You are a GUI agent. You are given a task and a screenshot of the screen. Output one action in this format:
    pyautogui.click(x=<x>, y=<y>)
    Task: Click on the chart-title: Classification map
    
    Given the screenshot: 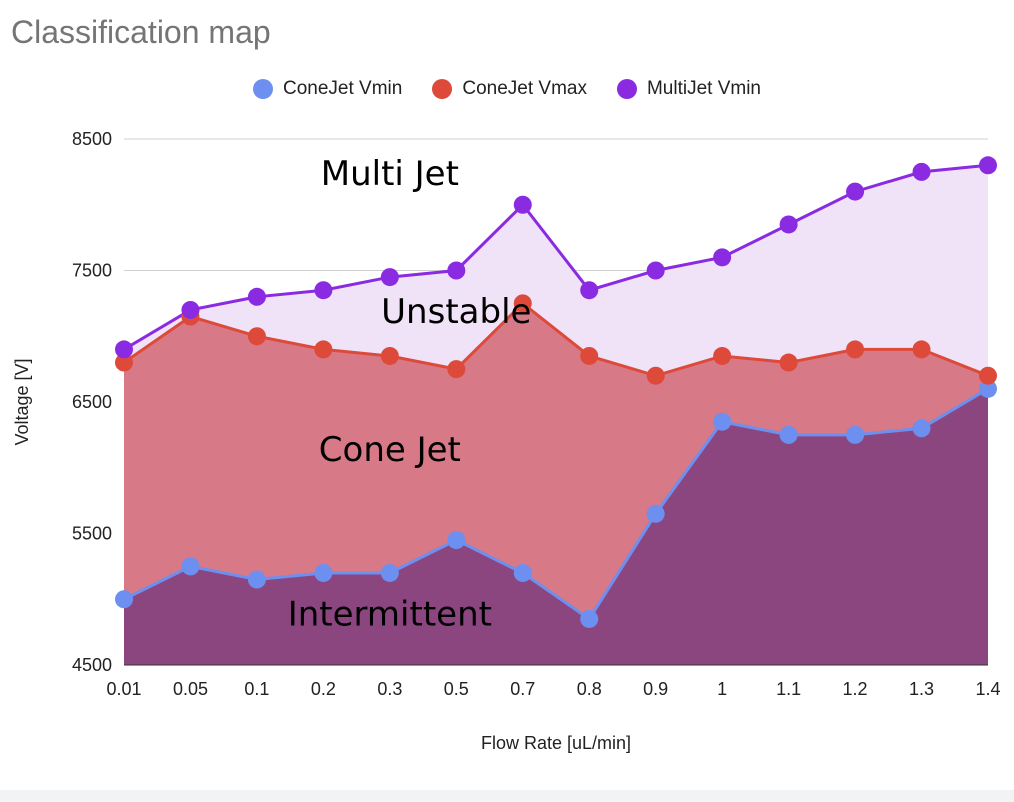 What is the action you would take?
    pyautogui.click(x=141, y=32)
    